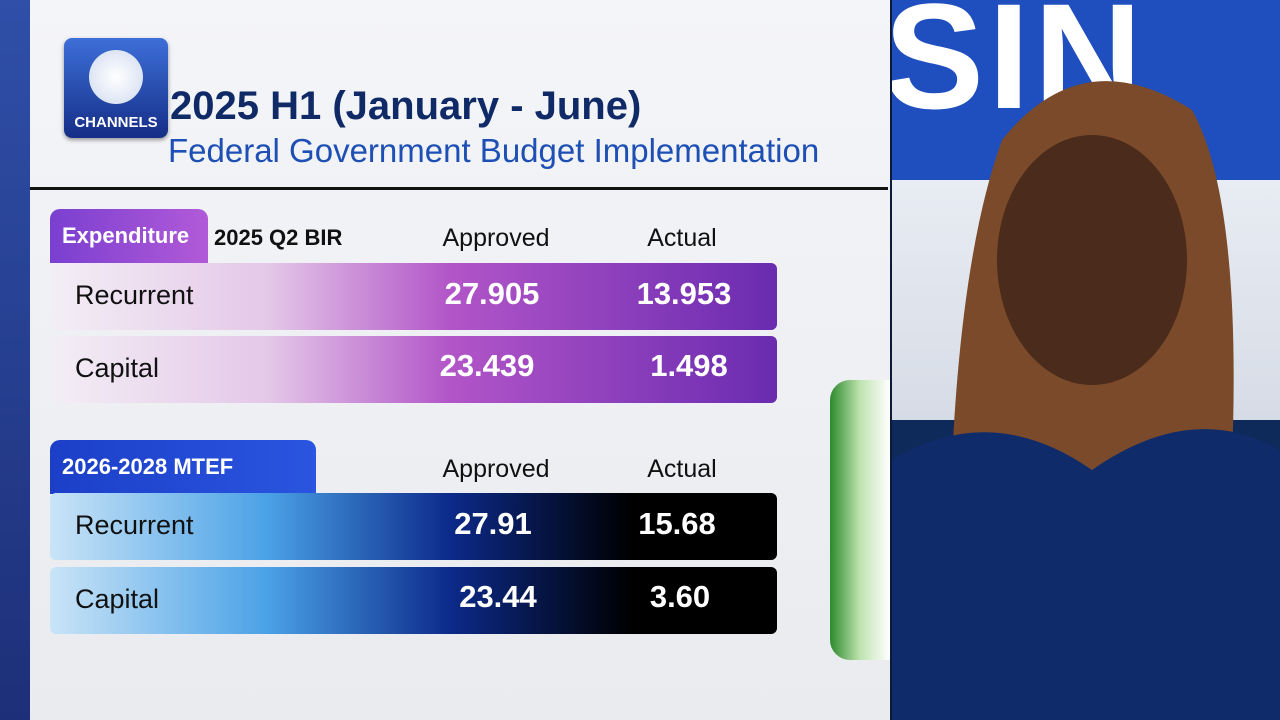 The image size is (1280, 720). Describe the element at coordinates (494, 150) in the screenshot. I see `subtitle: Federal Government Budget Implementation` at that location.